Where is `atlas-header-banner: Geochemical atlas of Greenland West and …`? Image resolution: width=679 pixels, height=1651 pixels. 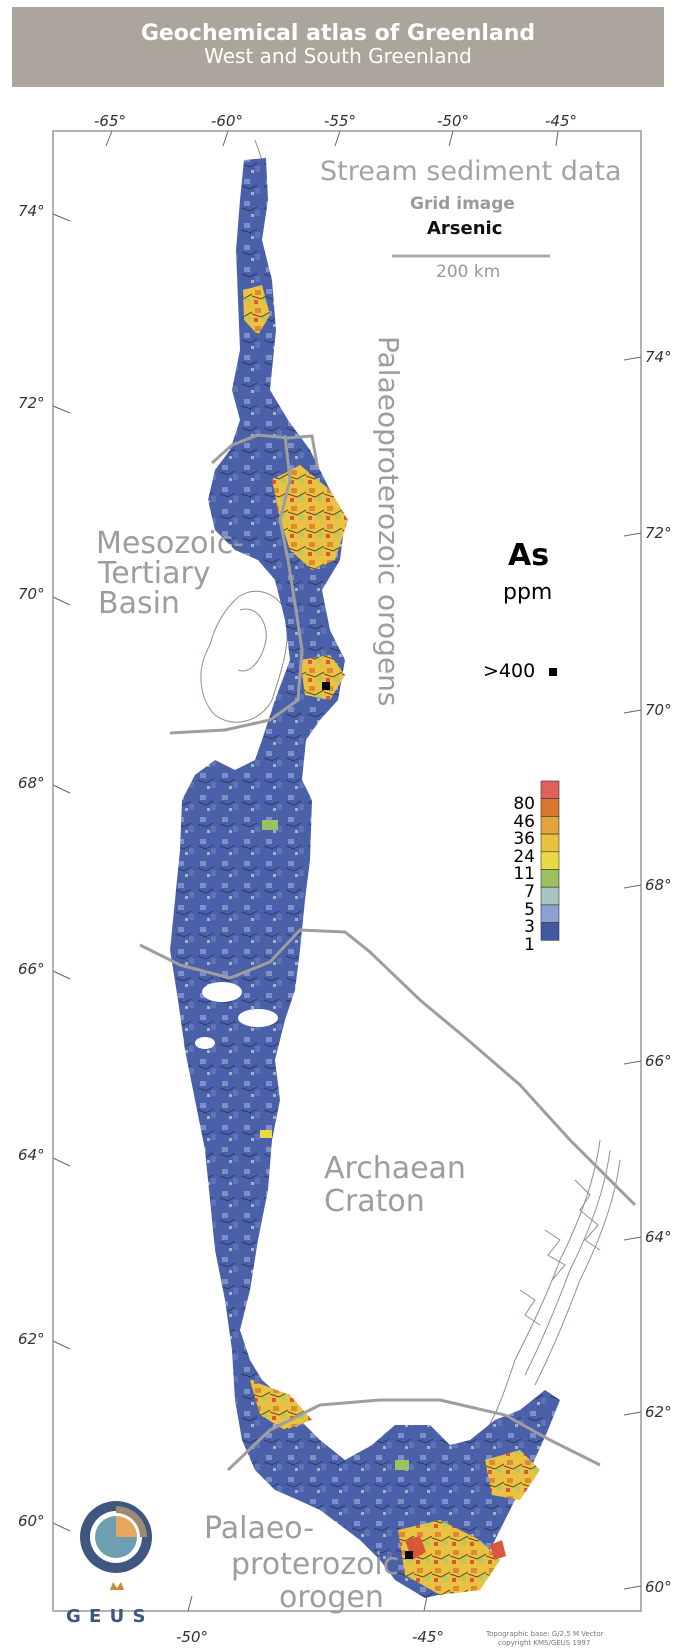
atlas-header-banner: Geochemical atlas of Greenland West and … is located at coordinates (338, 47).